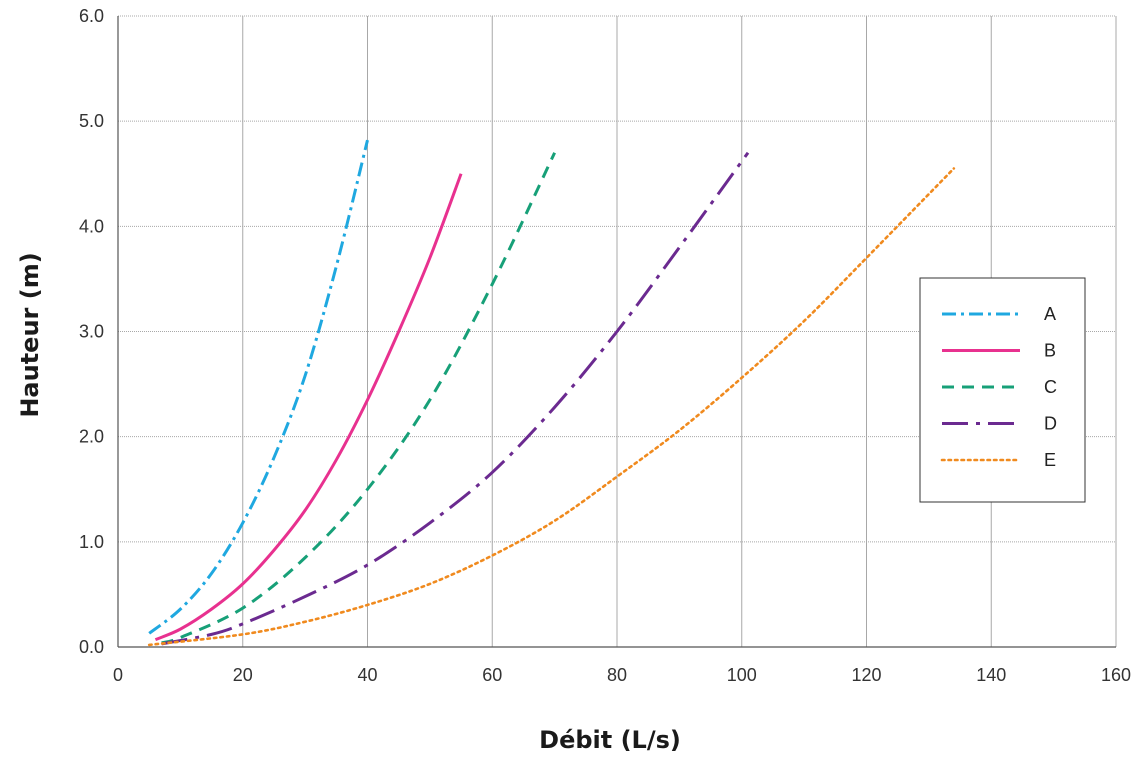  What do you see at coordinates (1116, 675) in the screenshot?
I see `x-tick-label: 160` at bounding box center [1116, 675].